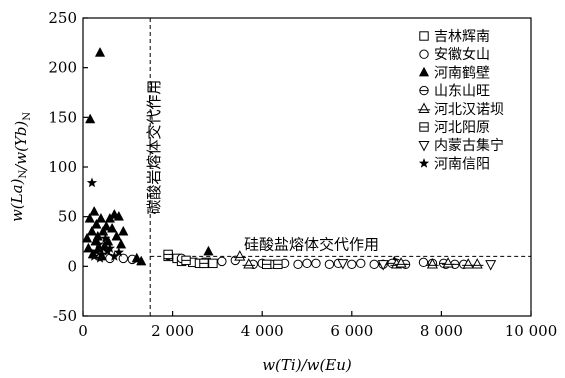 The width and height of the screenshot is (565, 378). What do you see at coordinates (462, 73) in the screenshot?
I see `legend-label: 河南鹤壁` at bounding box center [462, 73].